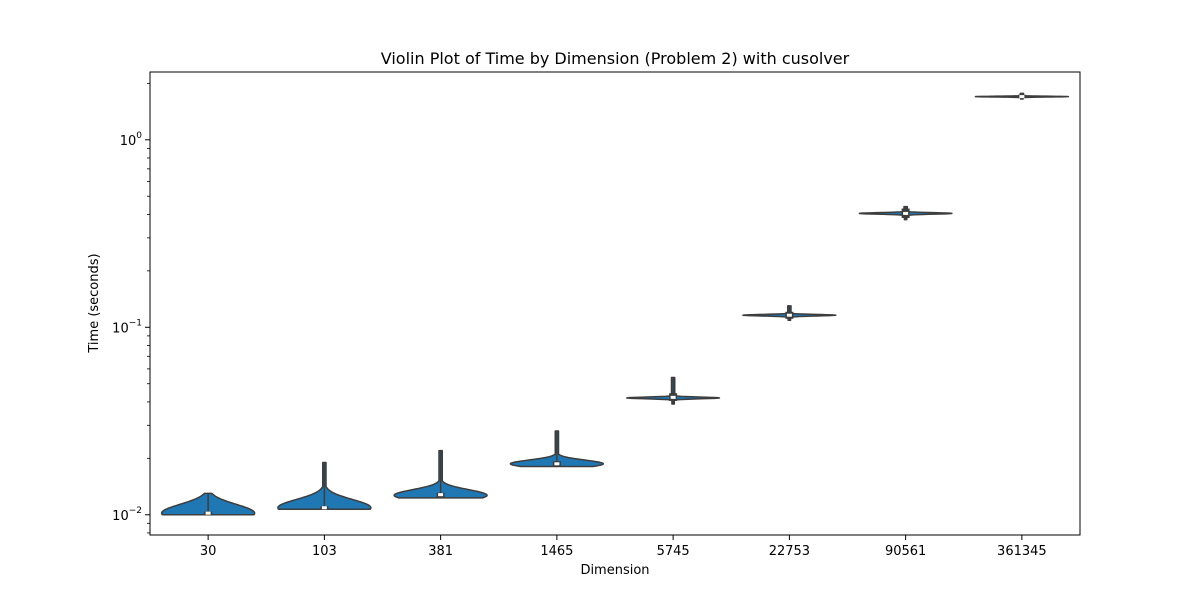  Describe the element at coordinates (94, 303) in the screenshot. I see `y-axis-title: Time (seconds)` at that location.